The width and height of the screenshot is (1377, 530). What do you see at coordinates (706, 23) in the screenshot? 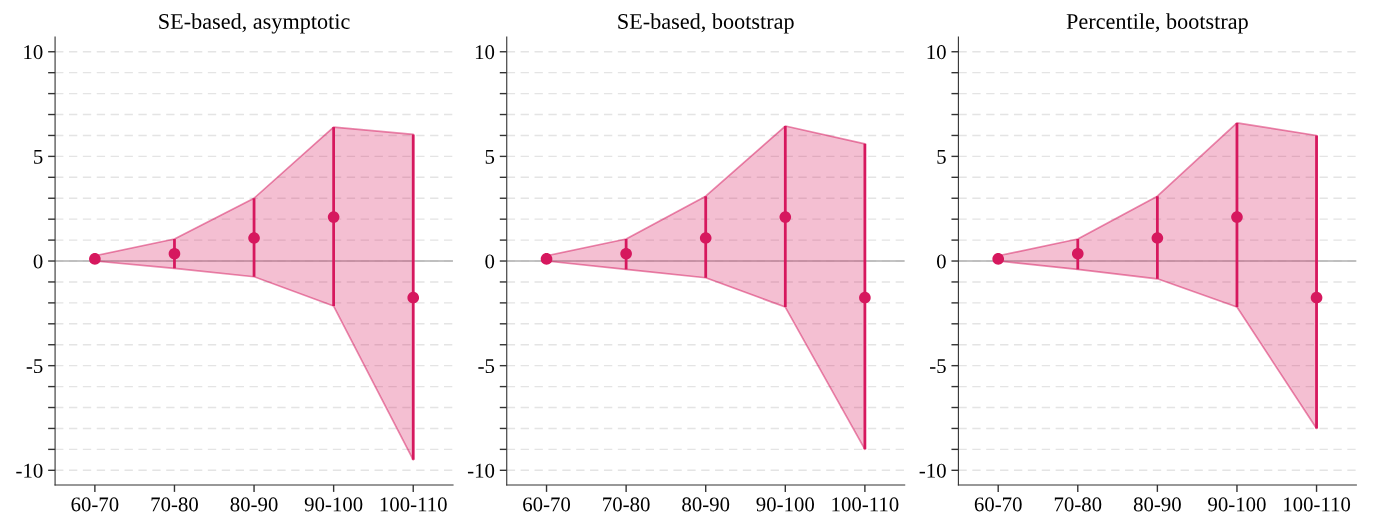
I see `chart-title: SE-based, bootstrap` at bounding box center [706, 23].